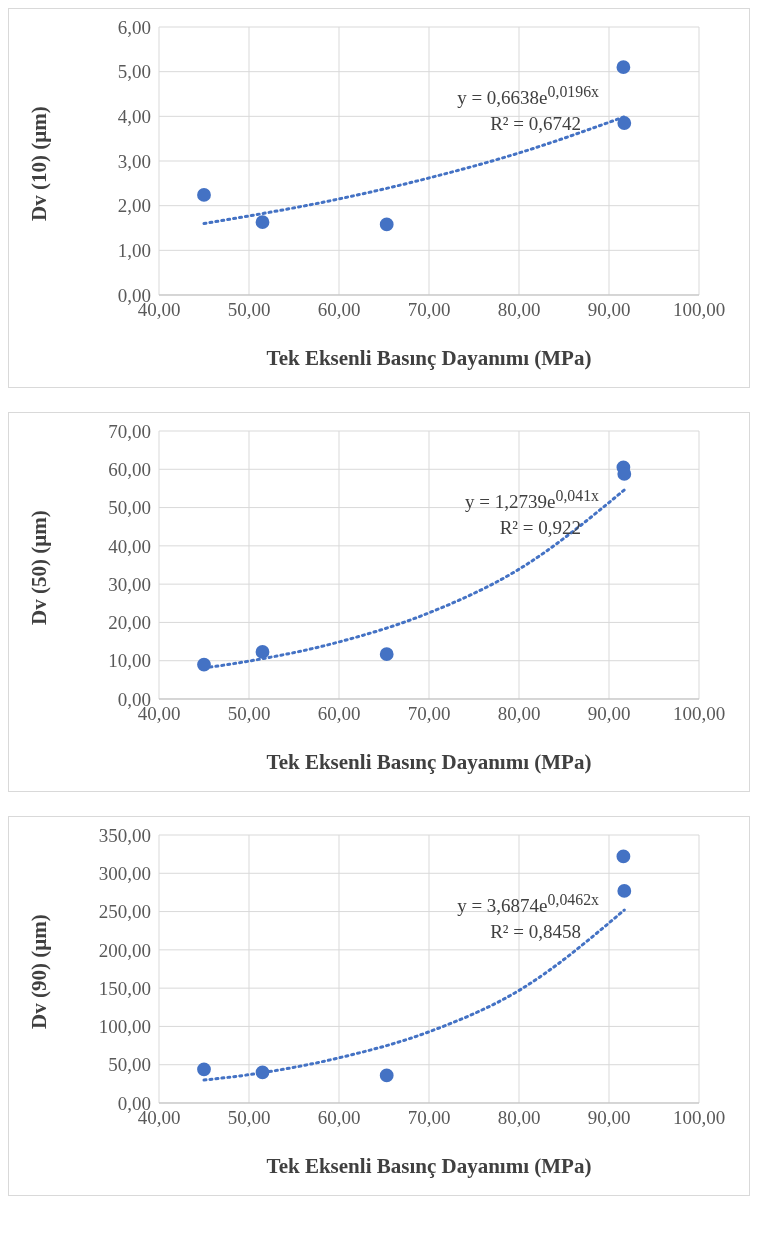 The image size is (760, 1238). What do you see at coordinates (532, 500) in the screenshot?
I see `annotation: y = 1,2739e$^{0,041x}$` at bounding box center [532, 500].